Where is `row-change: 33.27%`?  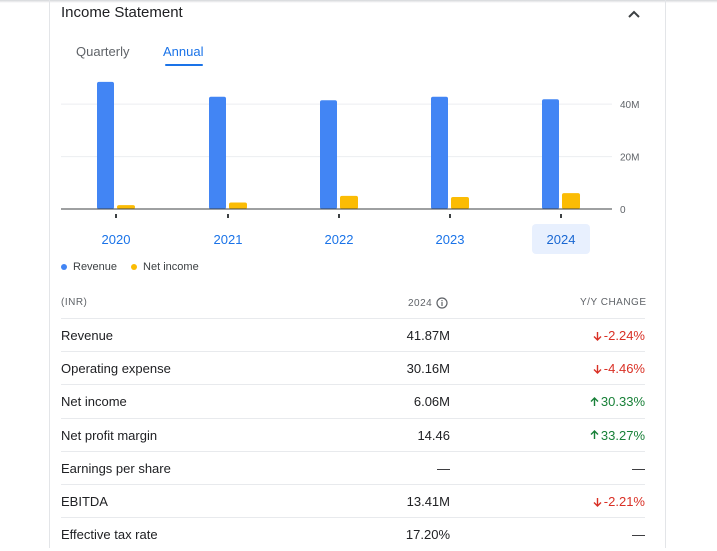 row-change: 33.27% is located at coordinates (617, 435).